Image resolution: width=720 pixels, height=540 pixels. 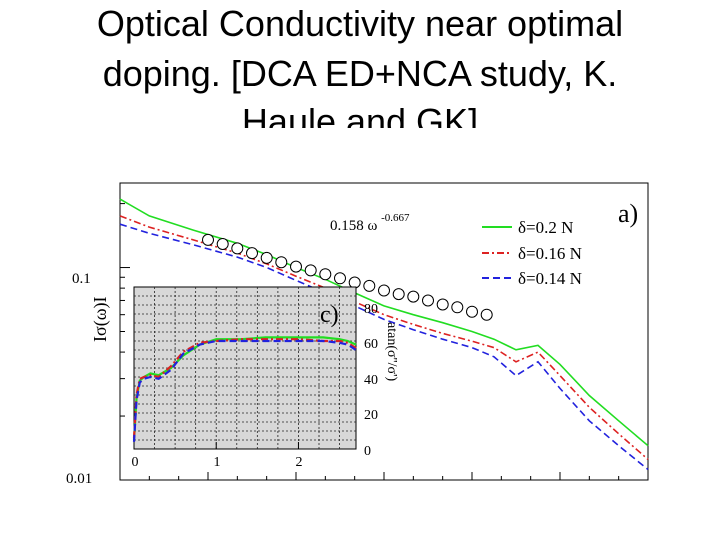 I want to click on legend-label-delta-0.14: δ=0.14 N, so click(x=550, y=278).